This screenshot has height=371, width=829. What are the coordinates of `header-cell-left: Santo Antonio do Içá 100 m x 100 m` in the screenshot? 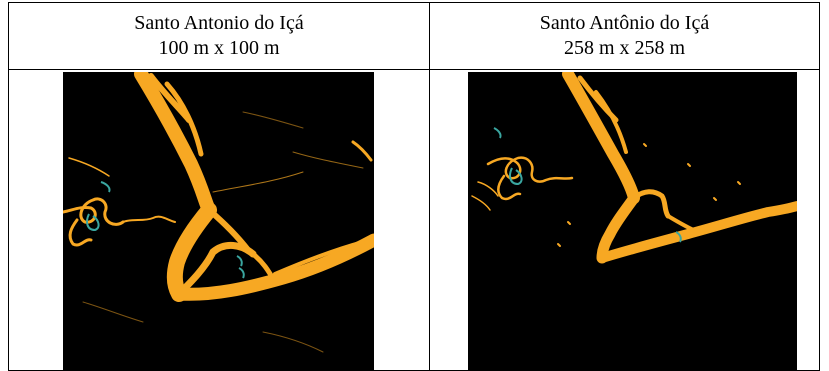 It's located at (219, 36).